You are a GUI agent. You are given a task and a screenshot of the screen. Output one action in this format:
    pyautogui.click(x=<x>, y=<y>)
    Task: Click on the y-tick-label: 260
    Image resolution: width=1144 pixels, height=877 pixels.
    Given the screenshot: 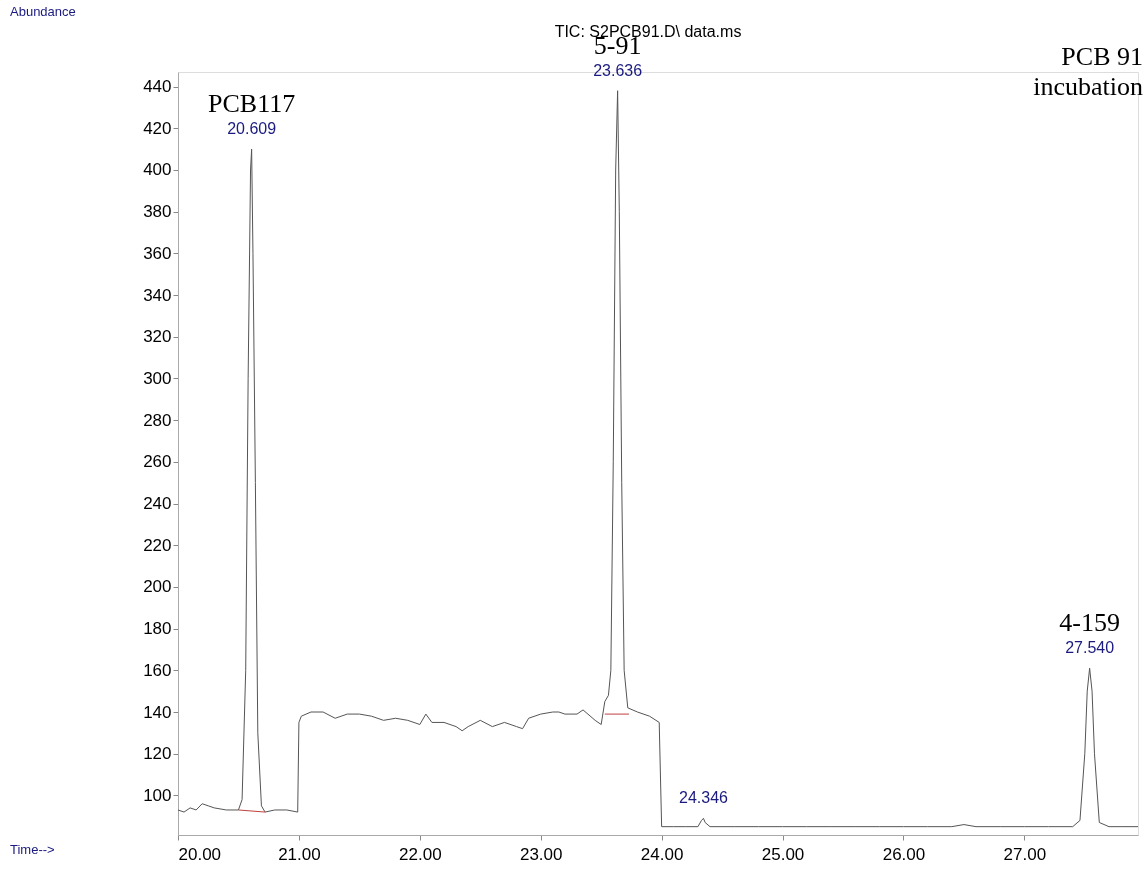 What is the action you would take?
    pyautogui.click(x=157, y=462)
    